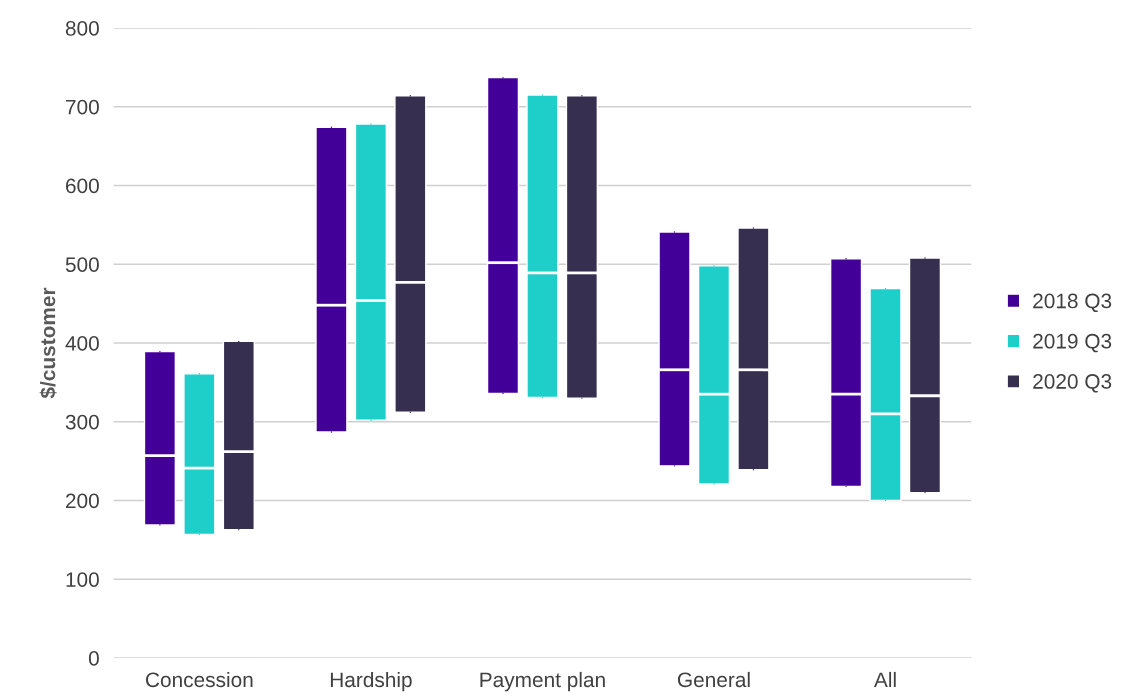  I want to click on x-tick-label: All, so click(884, 679).